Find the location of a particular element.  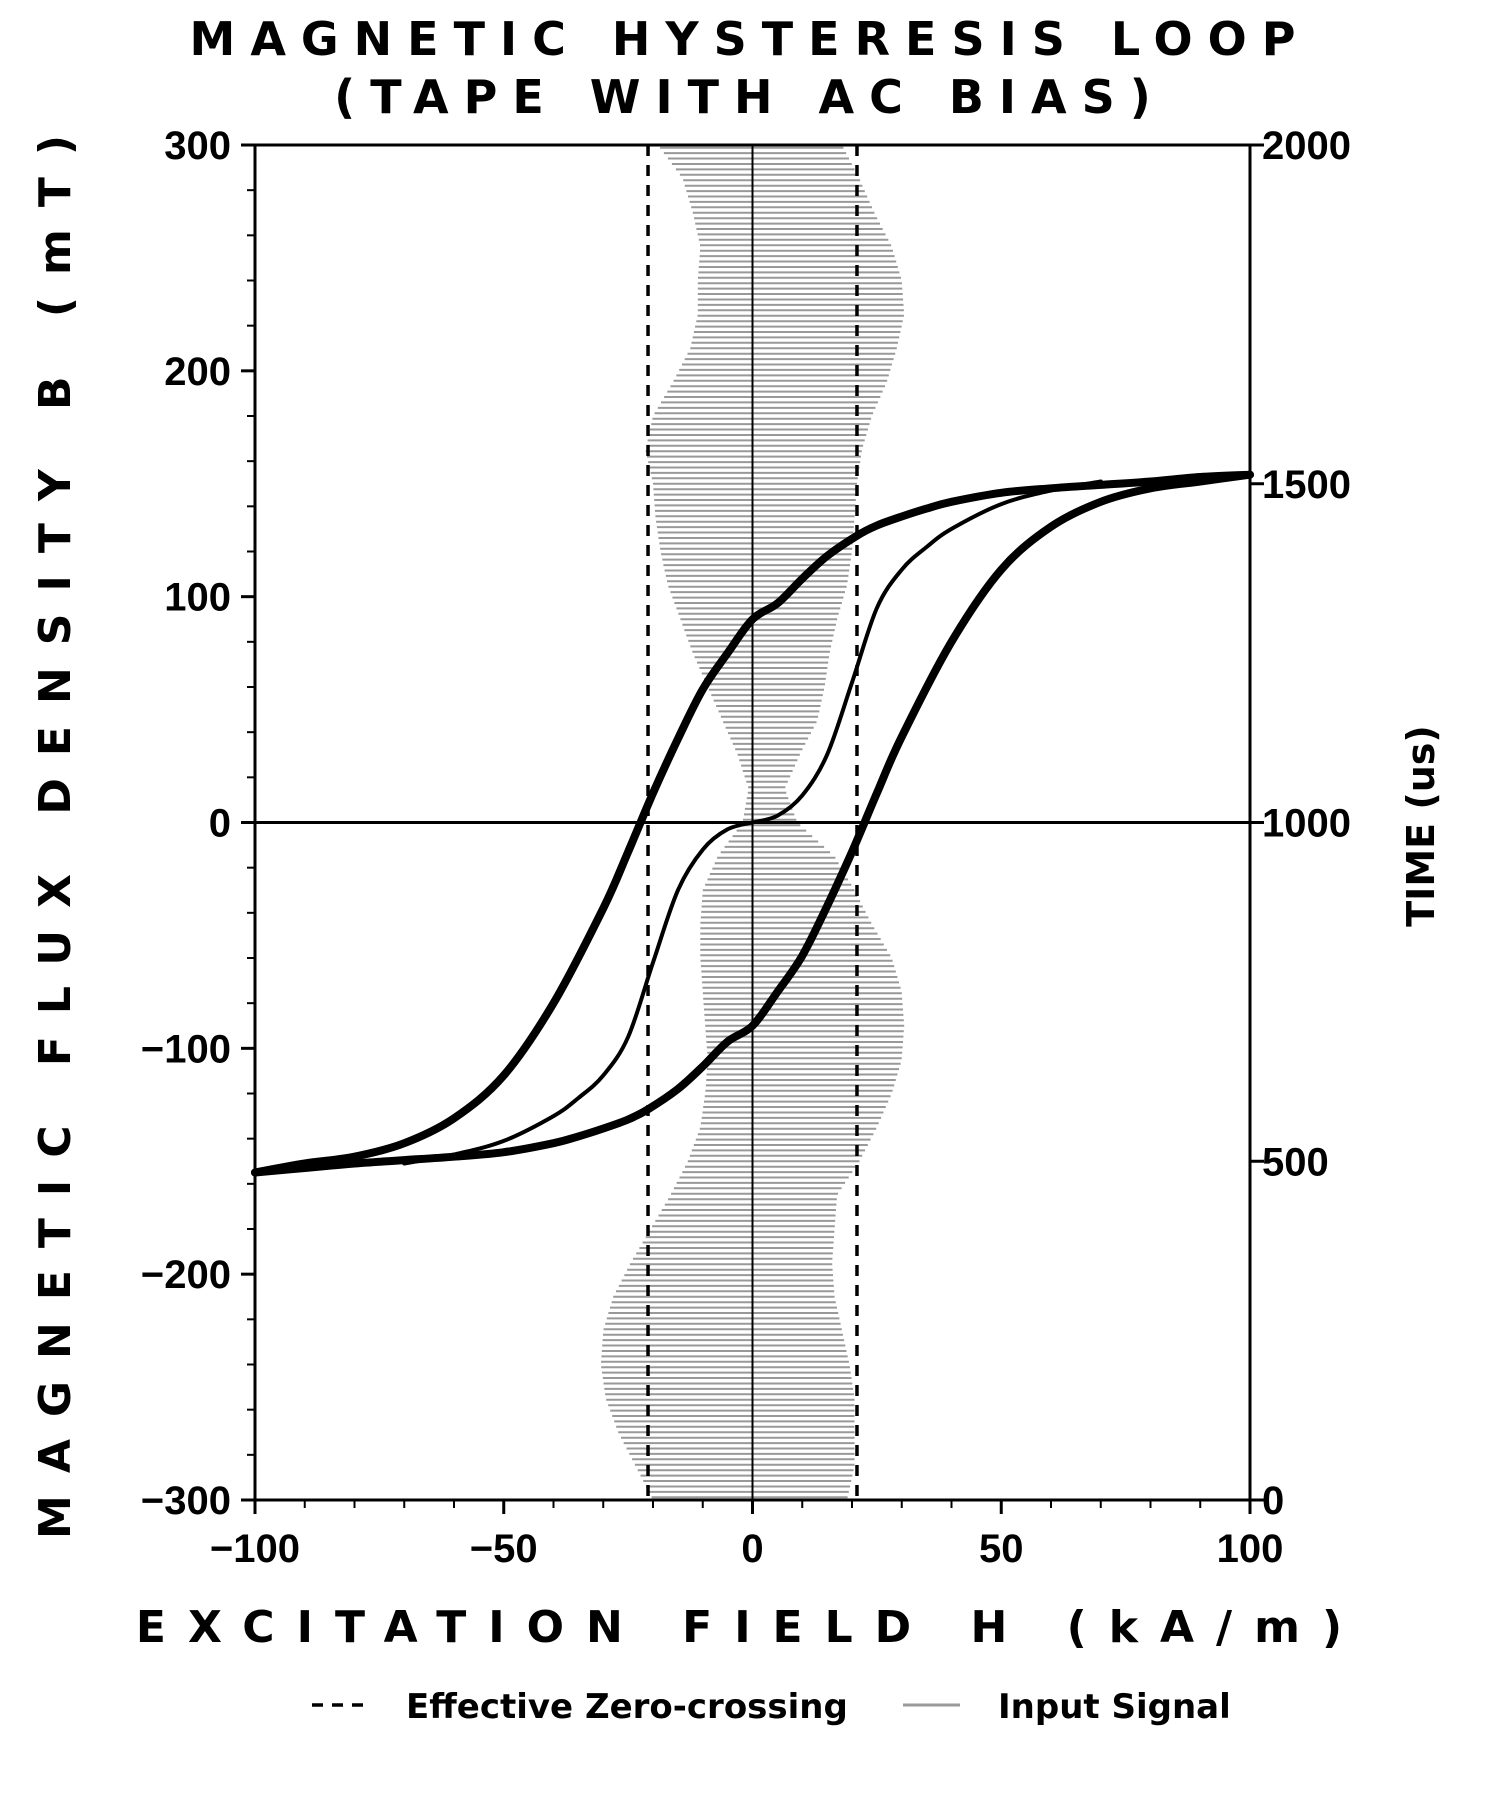

y-axis-title: MAGNETIC FLUX DENSITY B (mT) is located at coordinates (55, 826).